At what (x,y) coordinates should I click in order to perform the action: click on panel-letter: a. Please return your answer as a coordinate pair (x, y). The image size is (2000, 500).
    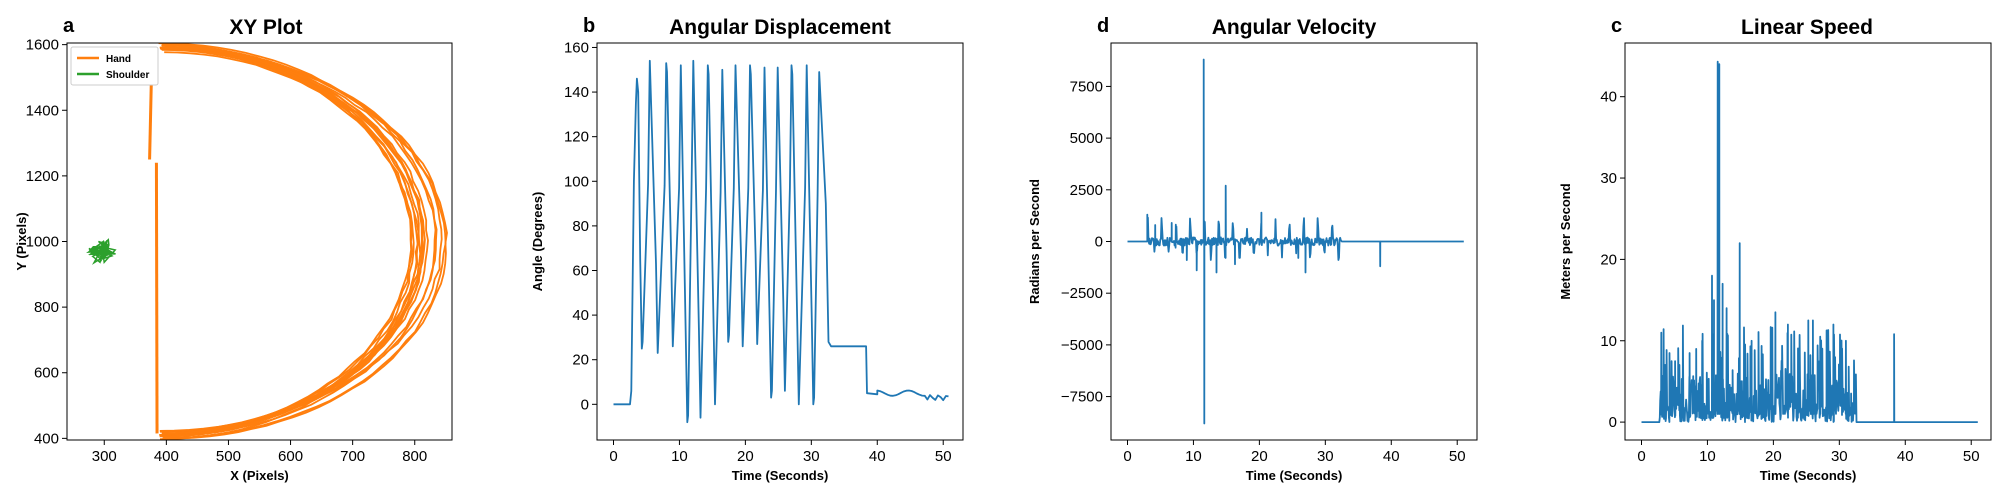
    Looking at the image, I should click on (69, 26).